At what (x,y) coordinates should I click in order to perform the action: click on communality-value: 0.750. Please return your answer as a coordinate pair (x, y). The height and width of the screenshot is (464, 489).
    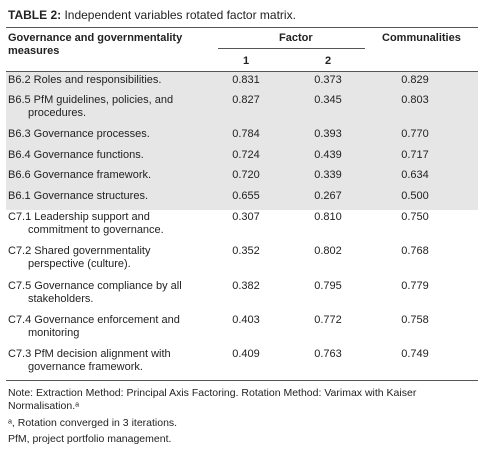
    Looking at the image, I should click on (415, 217).